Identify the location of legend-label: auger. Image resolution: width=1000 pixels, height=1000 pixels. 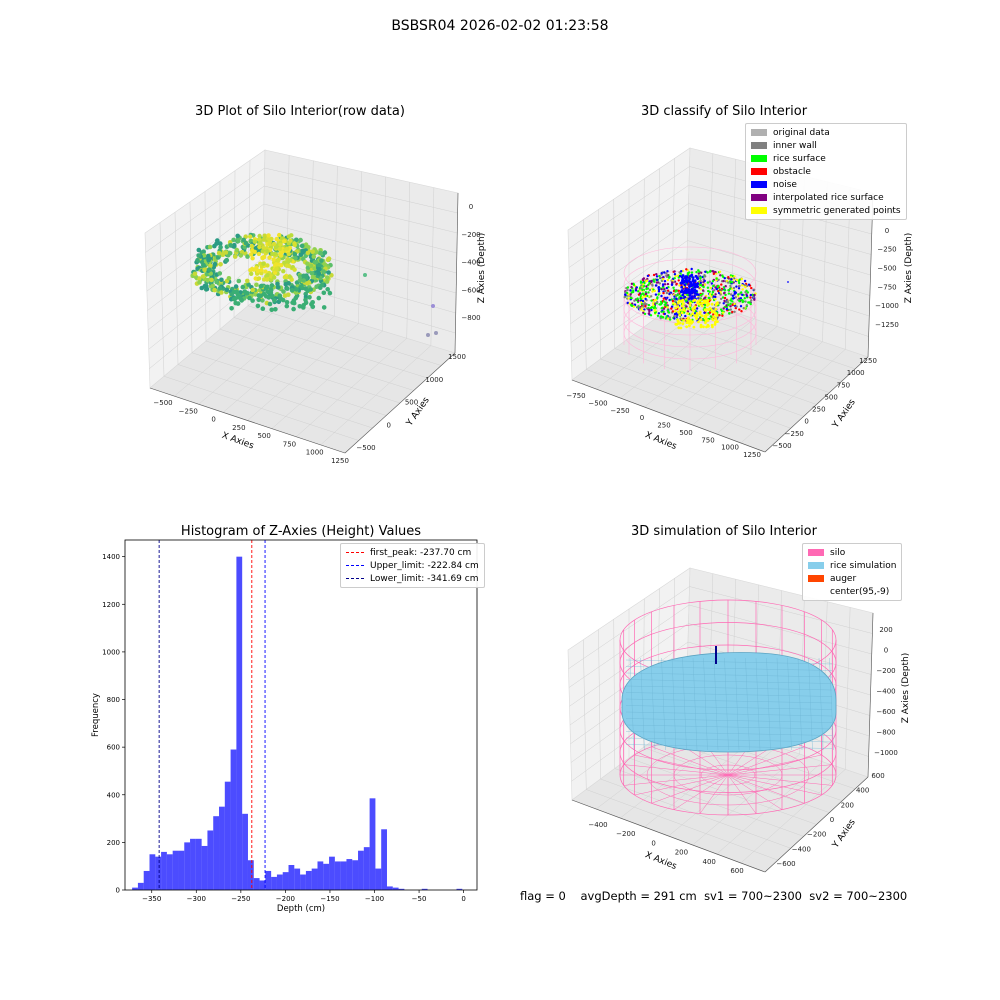
(843, 578).